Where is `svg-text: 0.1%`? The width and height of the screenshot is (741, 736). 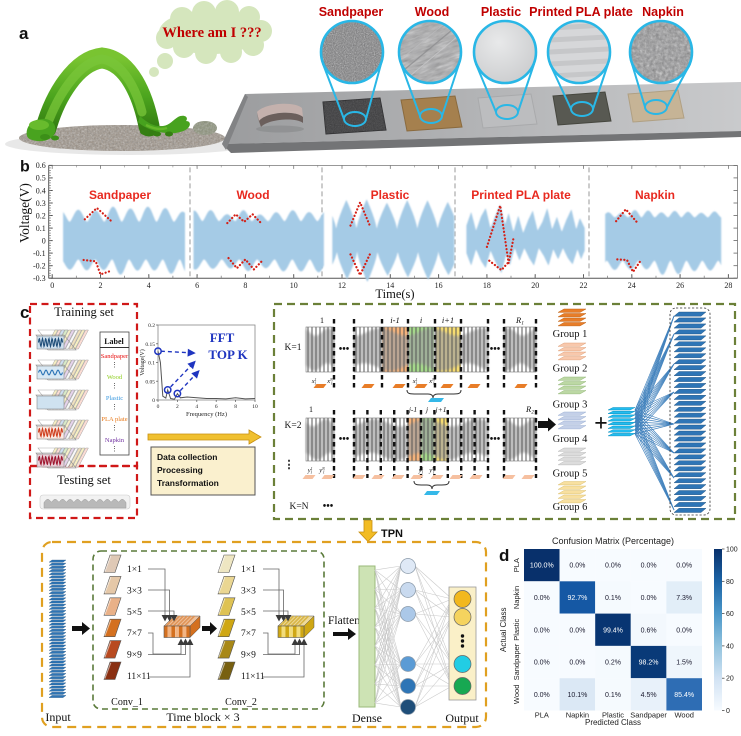
svg-text: 0.1% is located at coordinates (613, 695).